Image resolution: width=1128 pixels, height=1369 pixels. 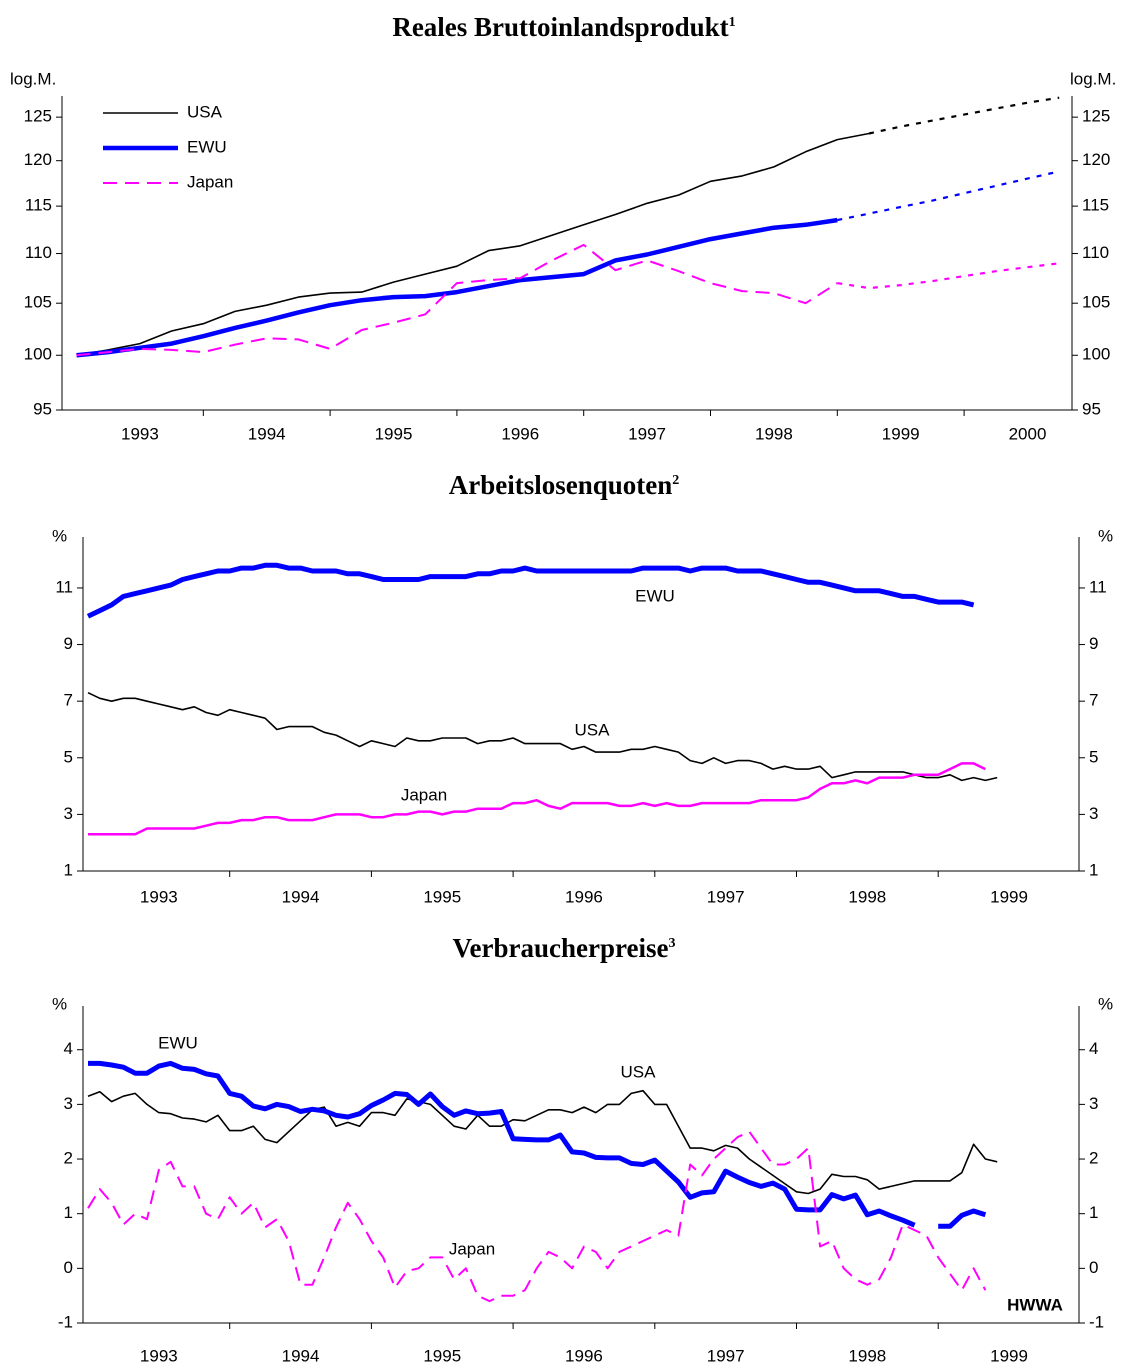 I want to click on y-tick-label: 125, so click(x=38, y=116).